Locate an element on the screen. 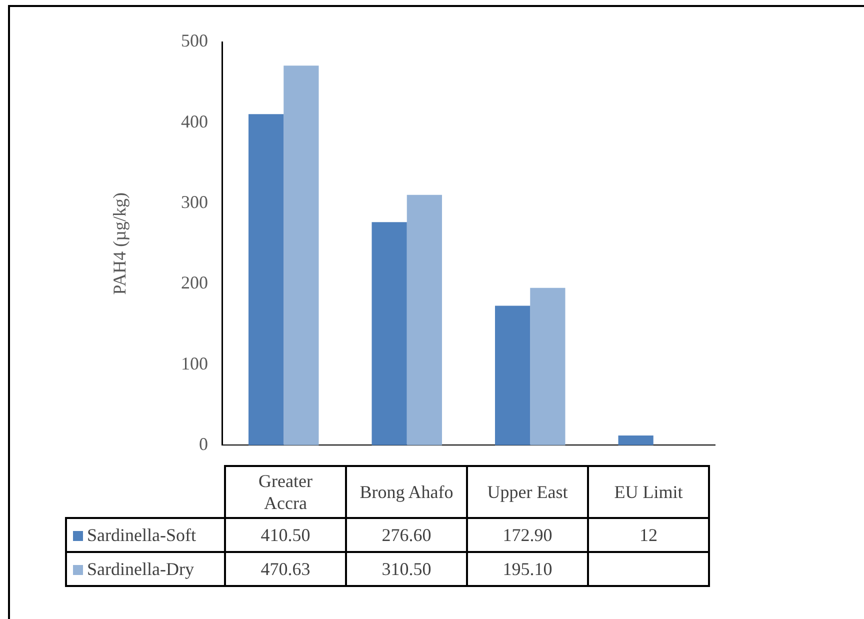  y-tick-label: 0 is located at coordinates (203, 444).